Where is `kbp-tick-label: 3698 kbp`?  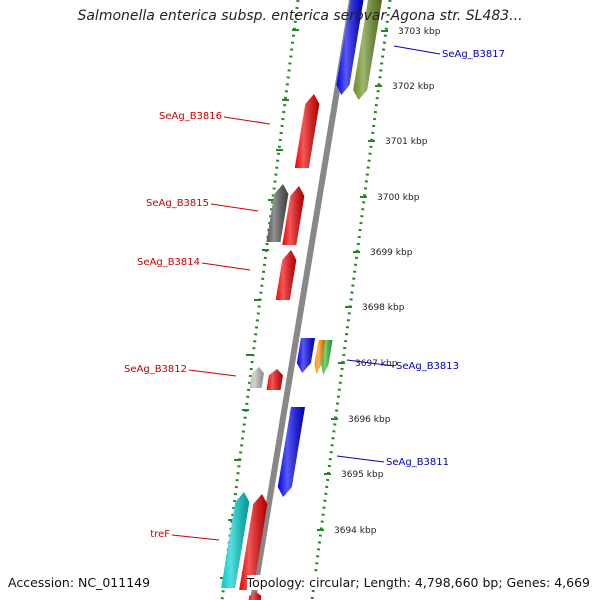
kbp-tick-label: 3698 kbp is located at coordinates (383, 308).